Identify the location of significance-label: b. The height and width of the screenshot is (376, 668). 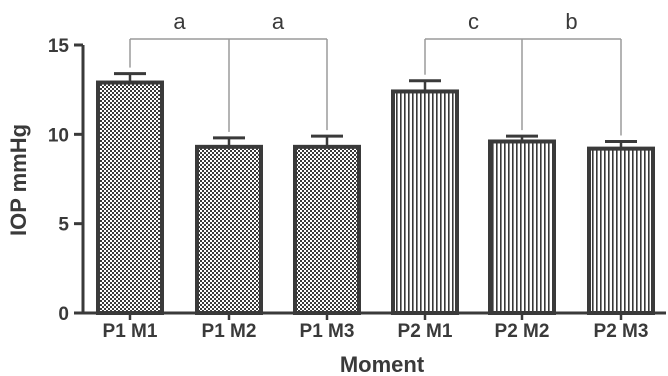
(571, 21).